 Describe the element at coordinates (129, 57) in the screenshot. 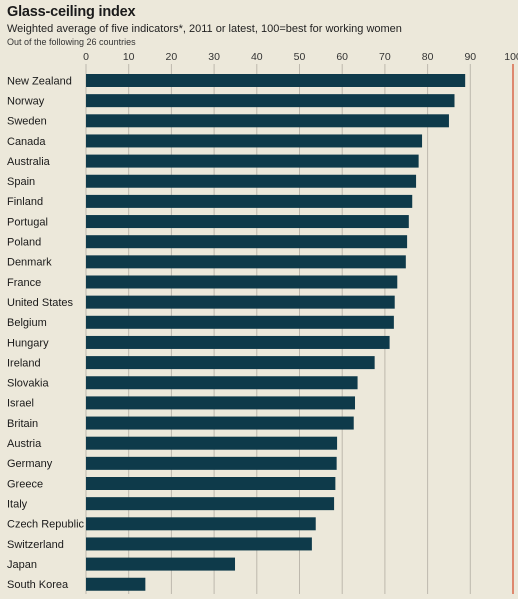

I see `x-tick-label: 10` at that location.